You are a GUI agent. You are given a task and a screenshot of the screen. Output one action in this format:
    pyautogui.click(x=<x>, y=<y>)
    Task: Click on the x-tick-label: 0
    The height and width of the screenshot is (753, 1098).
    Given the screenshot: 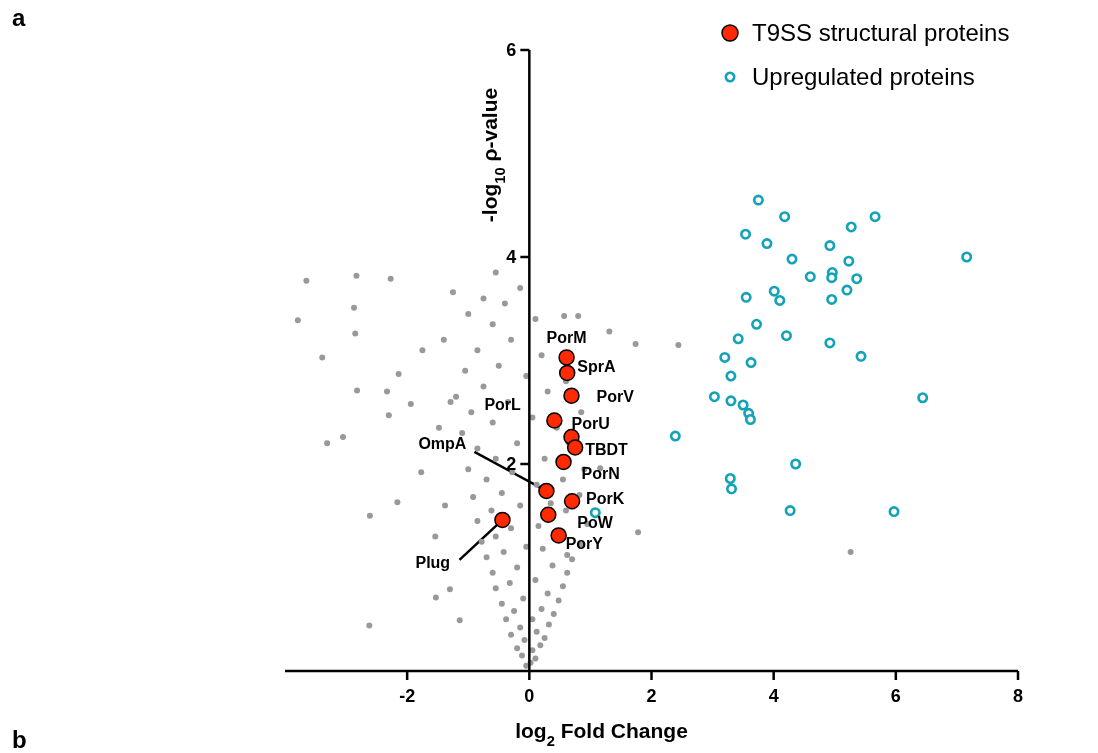 What is the action you would take?
    pyautogui.click(x=529, y=696)
    